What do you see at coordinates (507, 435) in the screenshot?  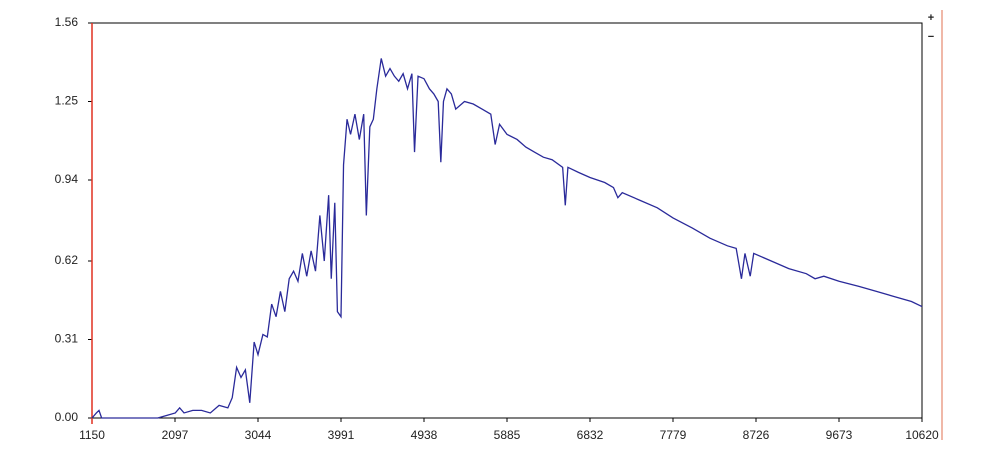 I see `x-tick-label: 5885` at bounding box center [507, 435].